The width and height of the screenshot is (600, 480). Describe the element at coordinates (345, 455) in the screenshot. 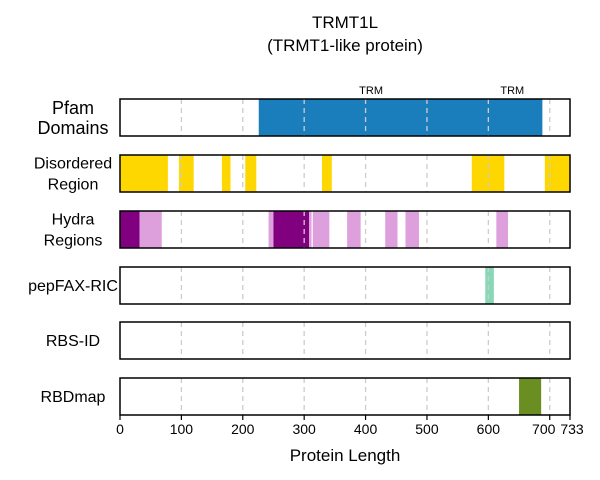

I see `x-axis-label: Protein Length` at that location.